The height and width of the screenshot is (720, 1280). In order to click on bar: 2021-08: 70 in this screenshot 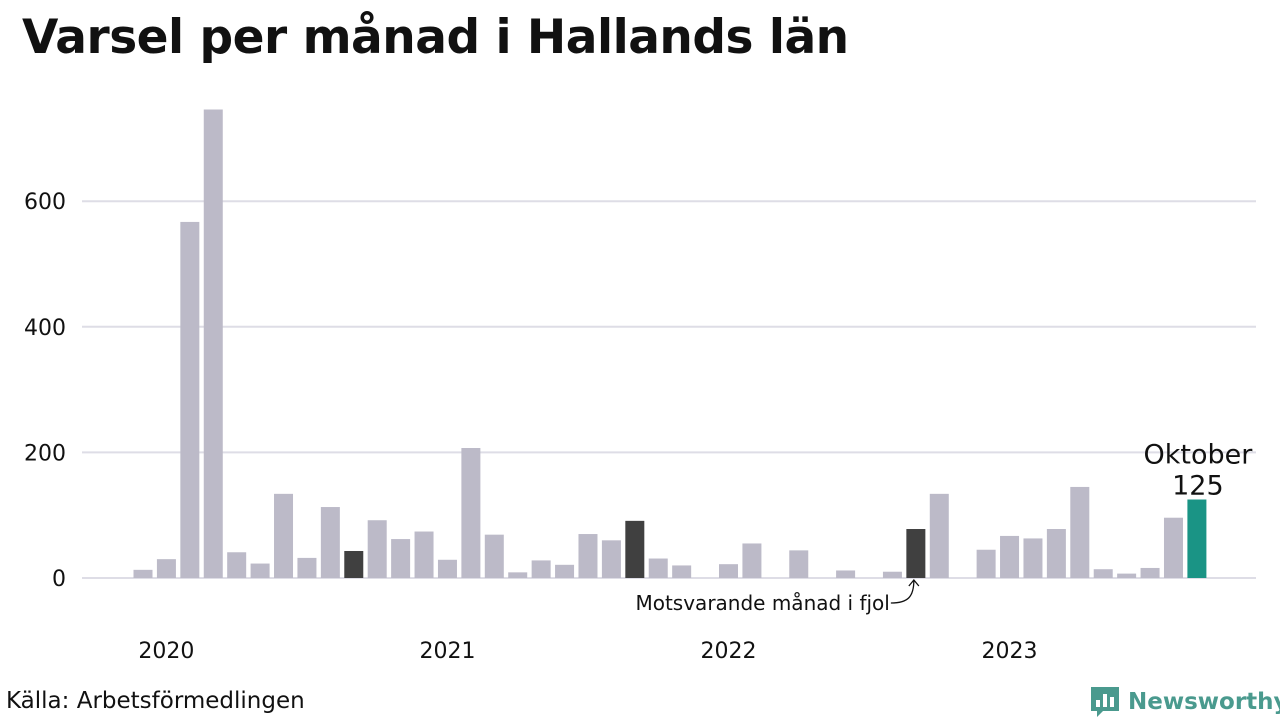, I will do `click(588, 556)`.